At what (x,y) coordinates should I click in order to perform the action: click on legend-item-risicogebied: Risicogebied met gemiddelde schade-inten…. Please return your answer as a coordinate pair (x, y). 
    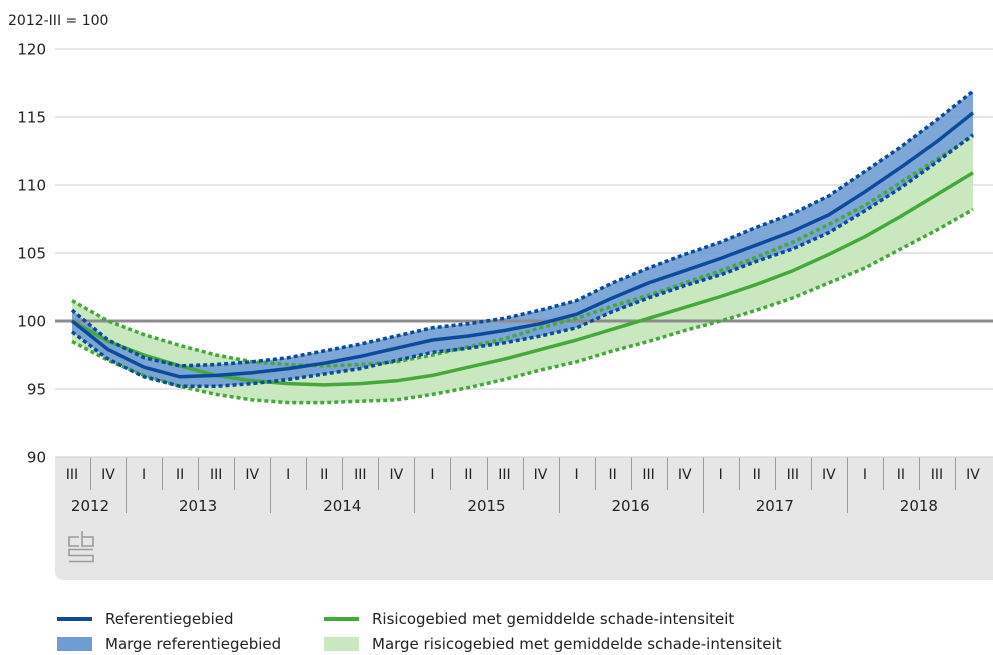
    Looking at the image, I should click on (529, 619).